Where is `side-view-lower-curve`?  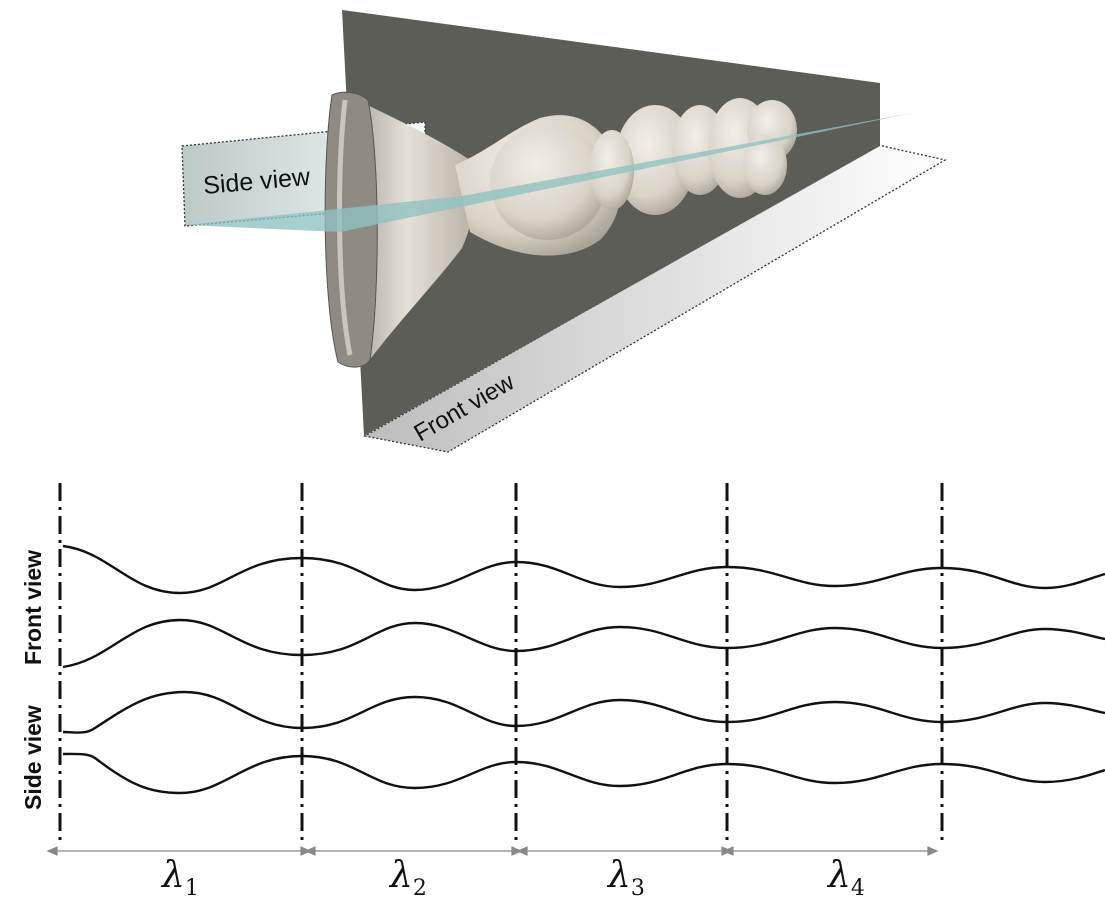
side-view-lower-curve is located at coordinates (583, 773).